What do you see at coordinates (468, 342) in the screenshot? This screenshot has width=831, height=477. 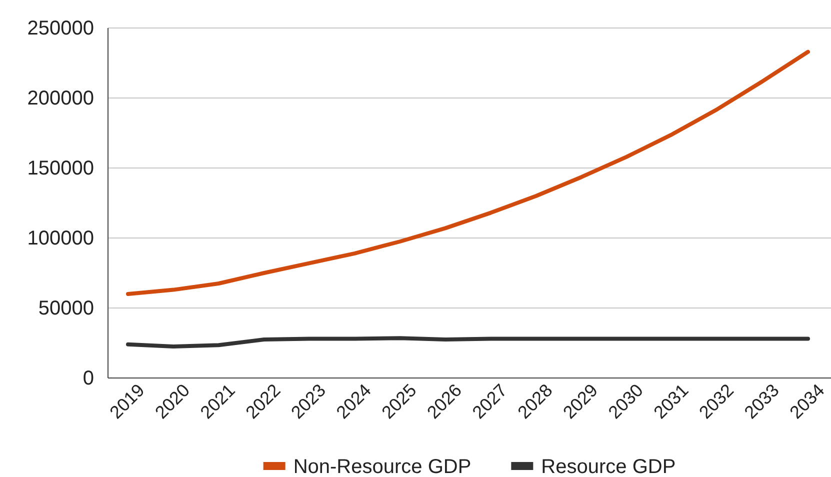 I see `line-series` at bounding box center [468, 342].